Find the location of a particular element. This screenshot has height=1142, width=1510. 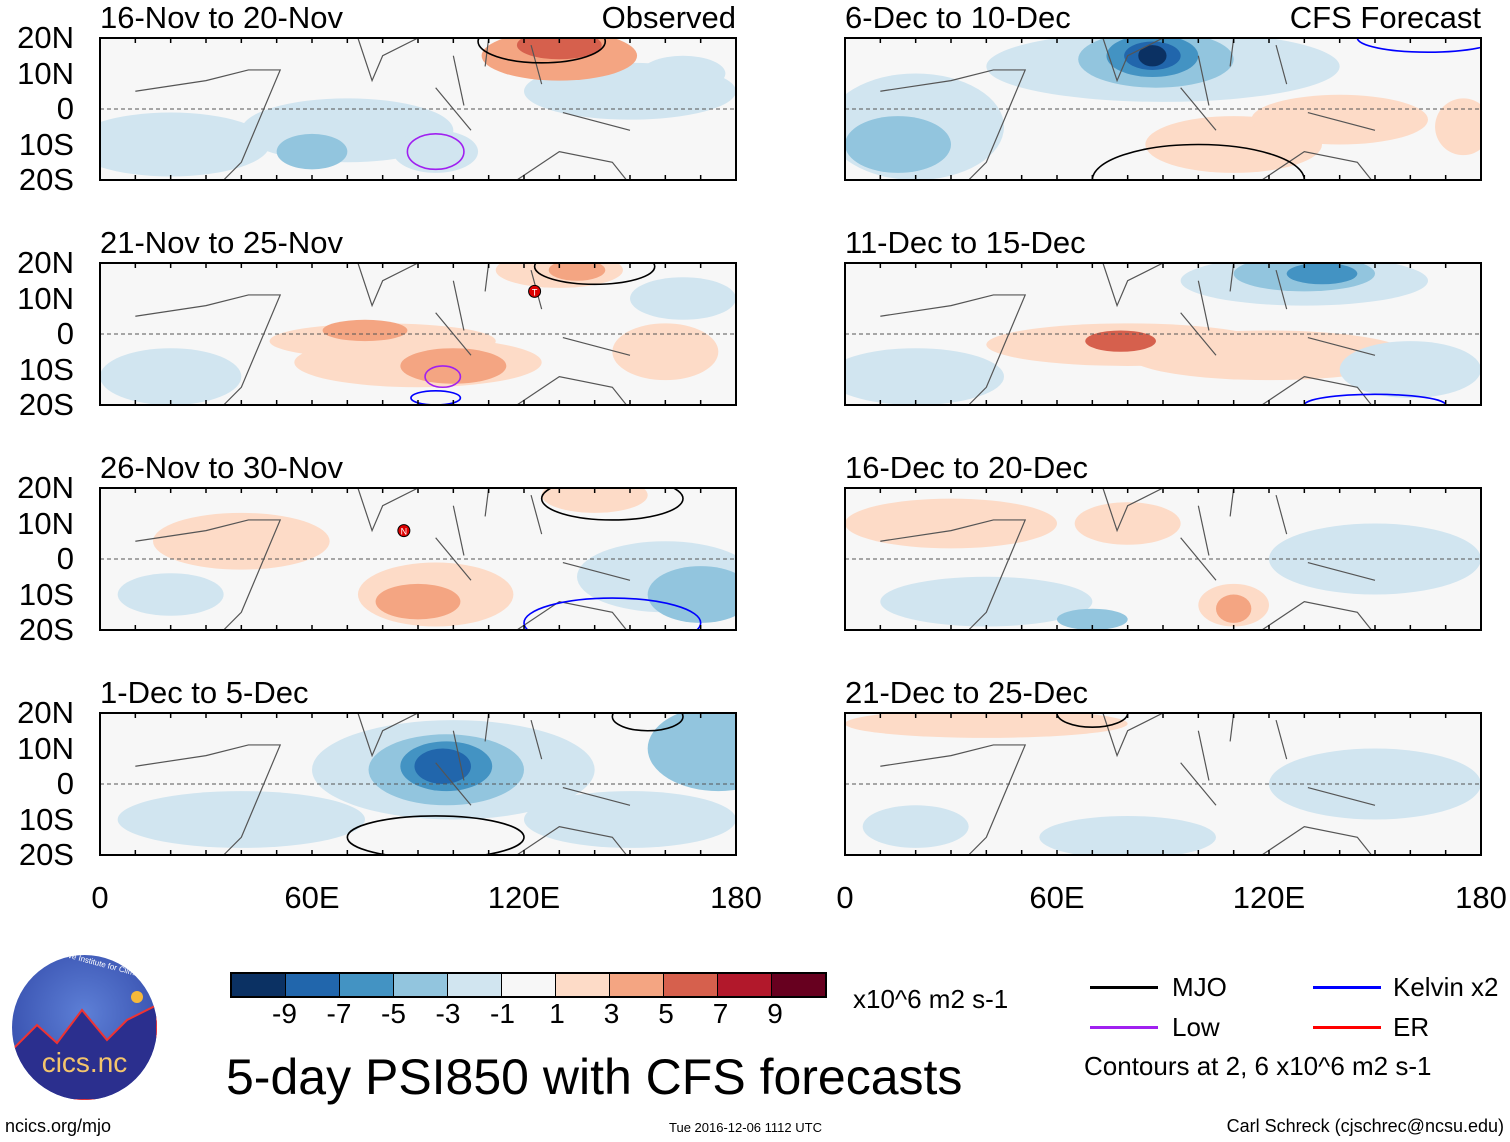

colorbar-tick-label: -7 is located at coordinates (339, 1013).